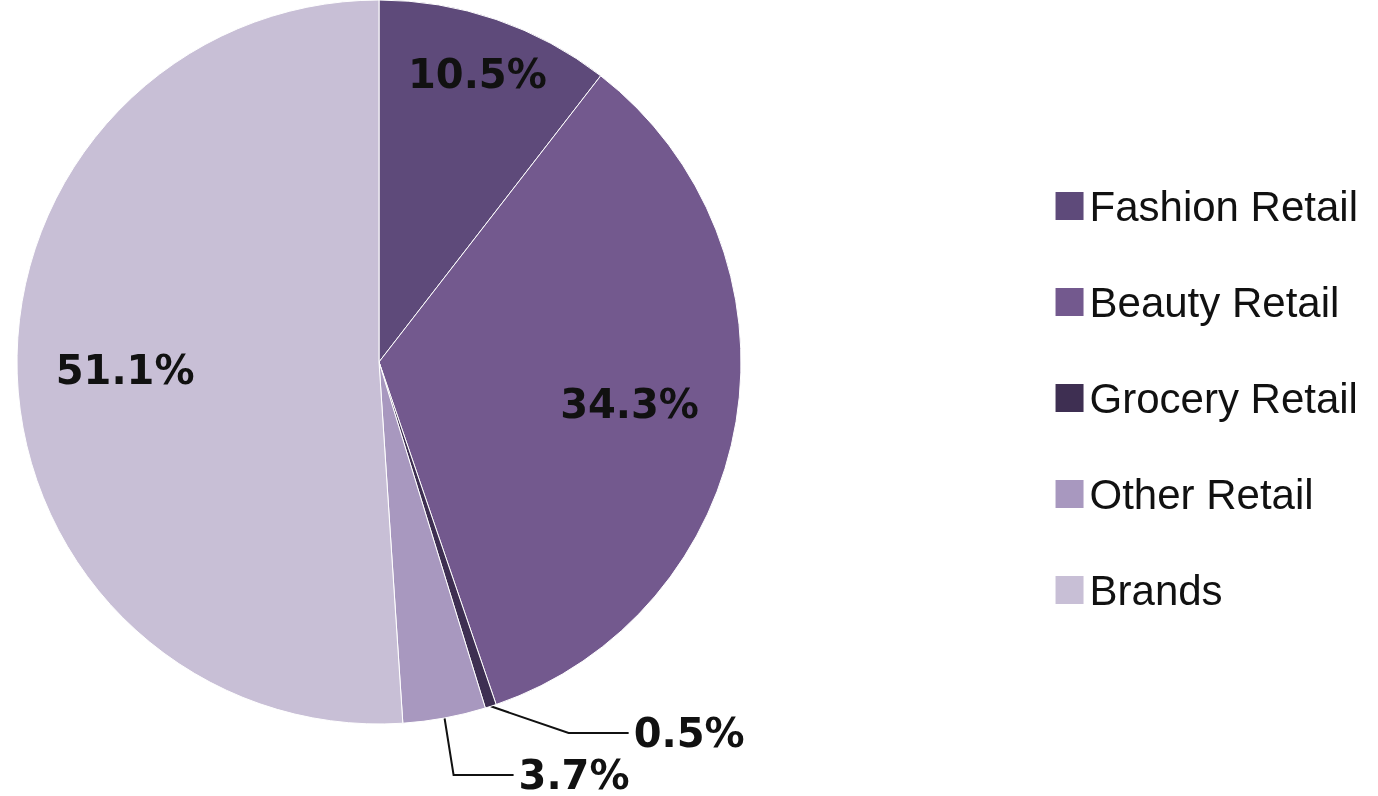 Image resolution: width=1378 pixels, height=796 pixels. What do you see at coordinates (1223, 206) in the screenshot?
I see `legend-label: Fashion Retail` at bounding box center [1223, 206].